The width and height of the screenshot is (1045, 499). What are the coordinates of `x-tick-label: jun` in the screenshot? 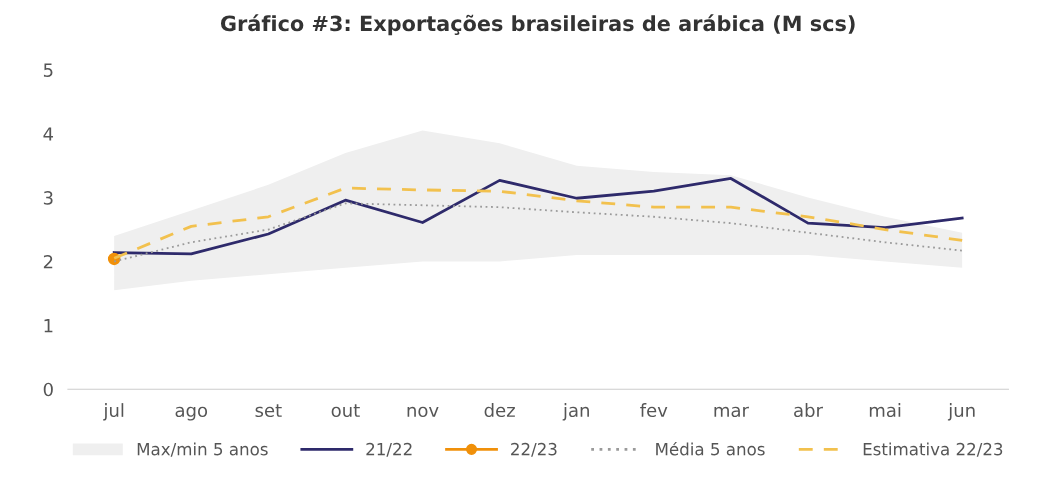 It's located at (961, 412).